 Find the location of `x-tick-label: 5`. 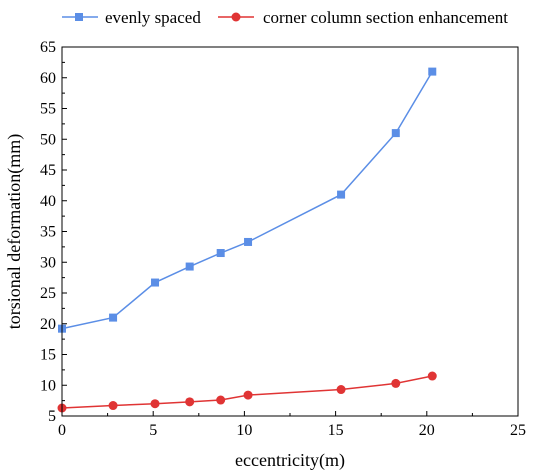

x-tick-label: 5 is located at coordinates (153, 430).